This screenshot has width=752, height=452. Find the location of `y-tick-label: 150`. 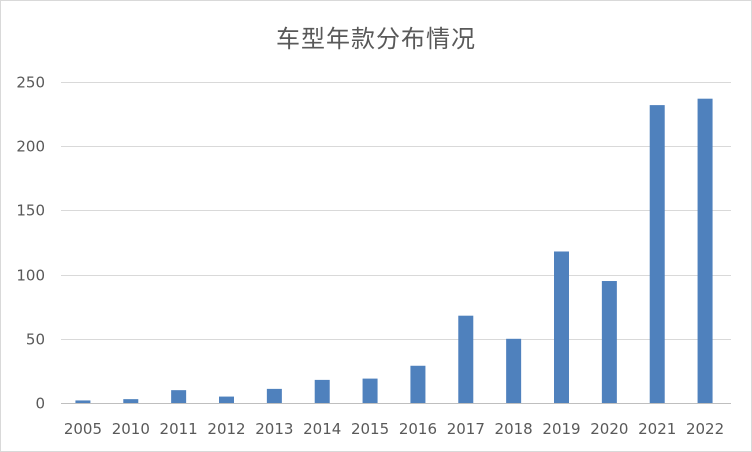

y-tick-label: 150 is located at coordinates (30, 211).